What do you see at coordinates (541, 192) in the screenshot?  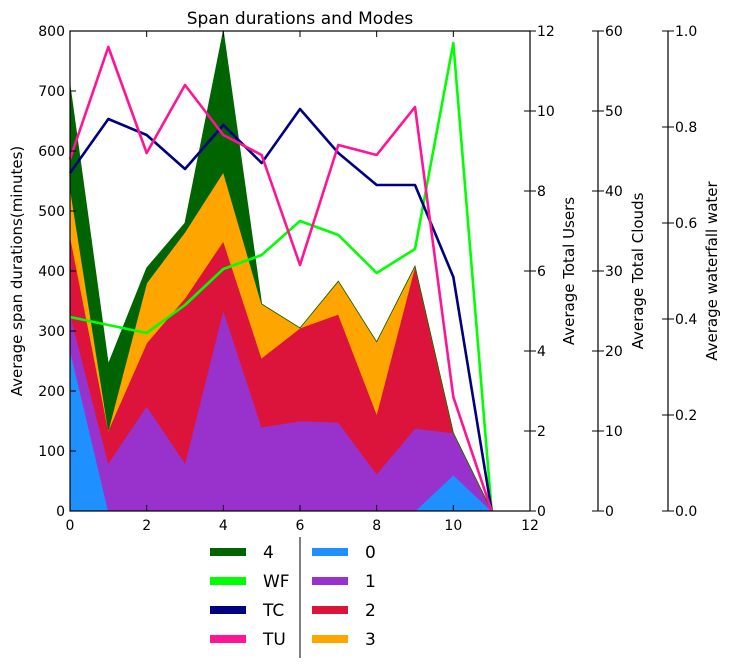 I see `users-tick-label: 8` at bounding box center [541, 192].